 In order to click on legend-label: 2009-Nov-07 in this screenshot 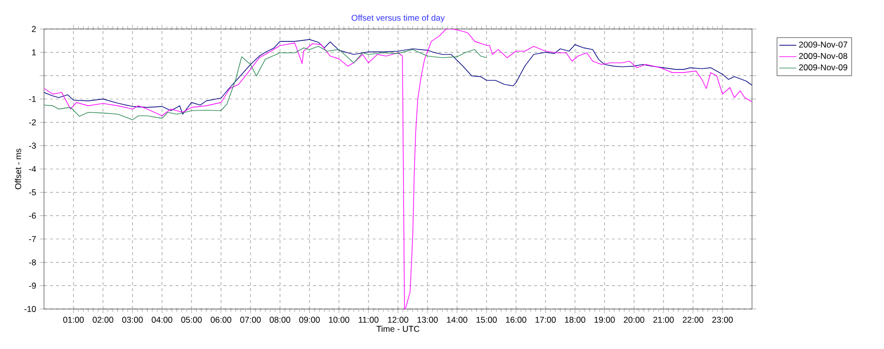, I will do `click(823, 45)`.